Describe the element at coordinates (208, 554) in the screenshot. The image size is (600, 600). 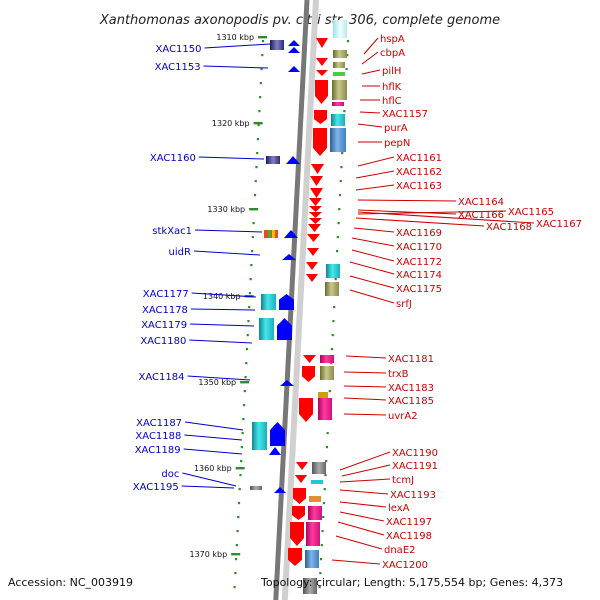
I see `scale-tick-label: 1370 kbp` at that location.